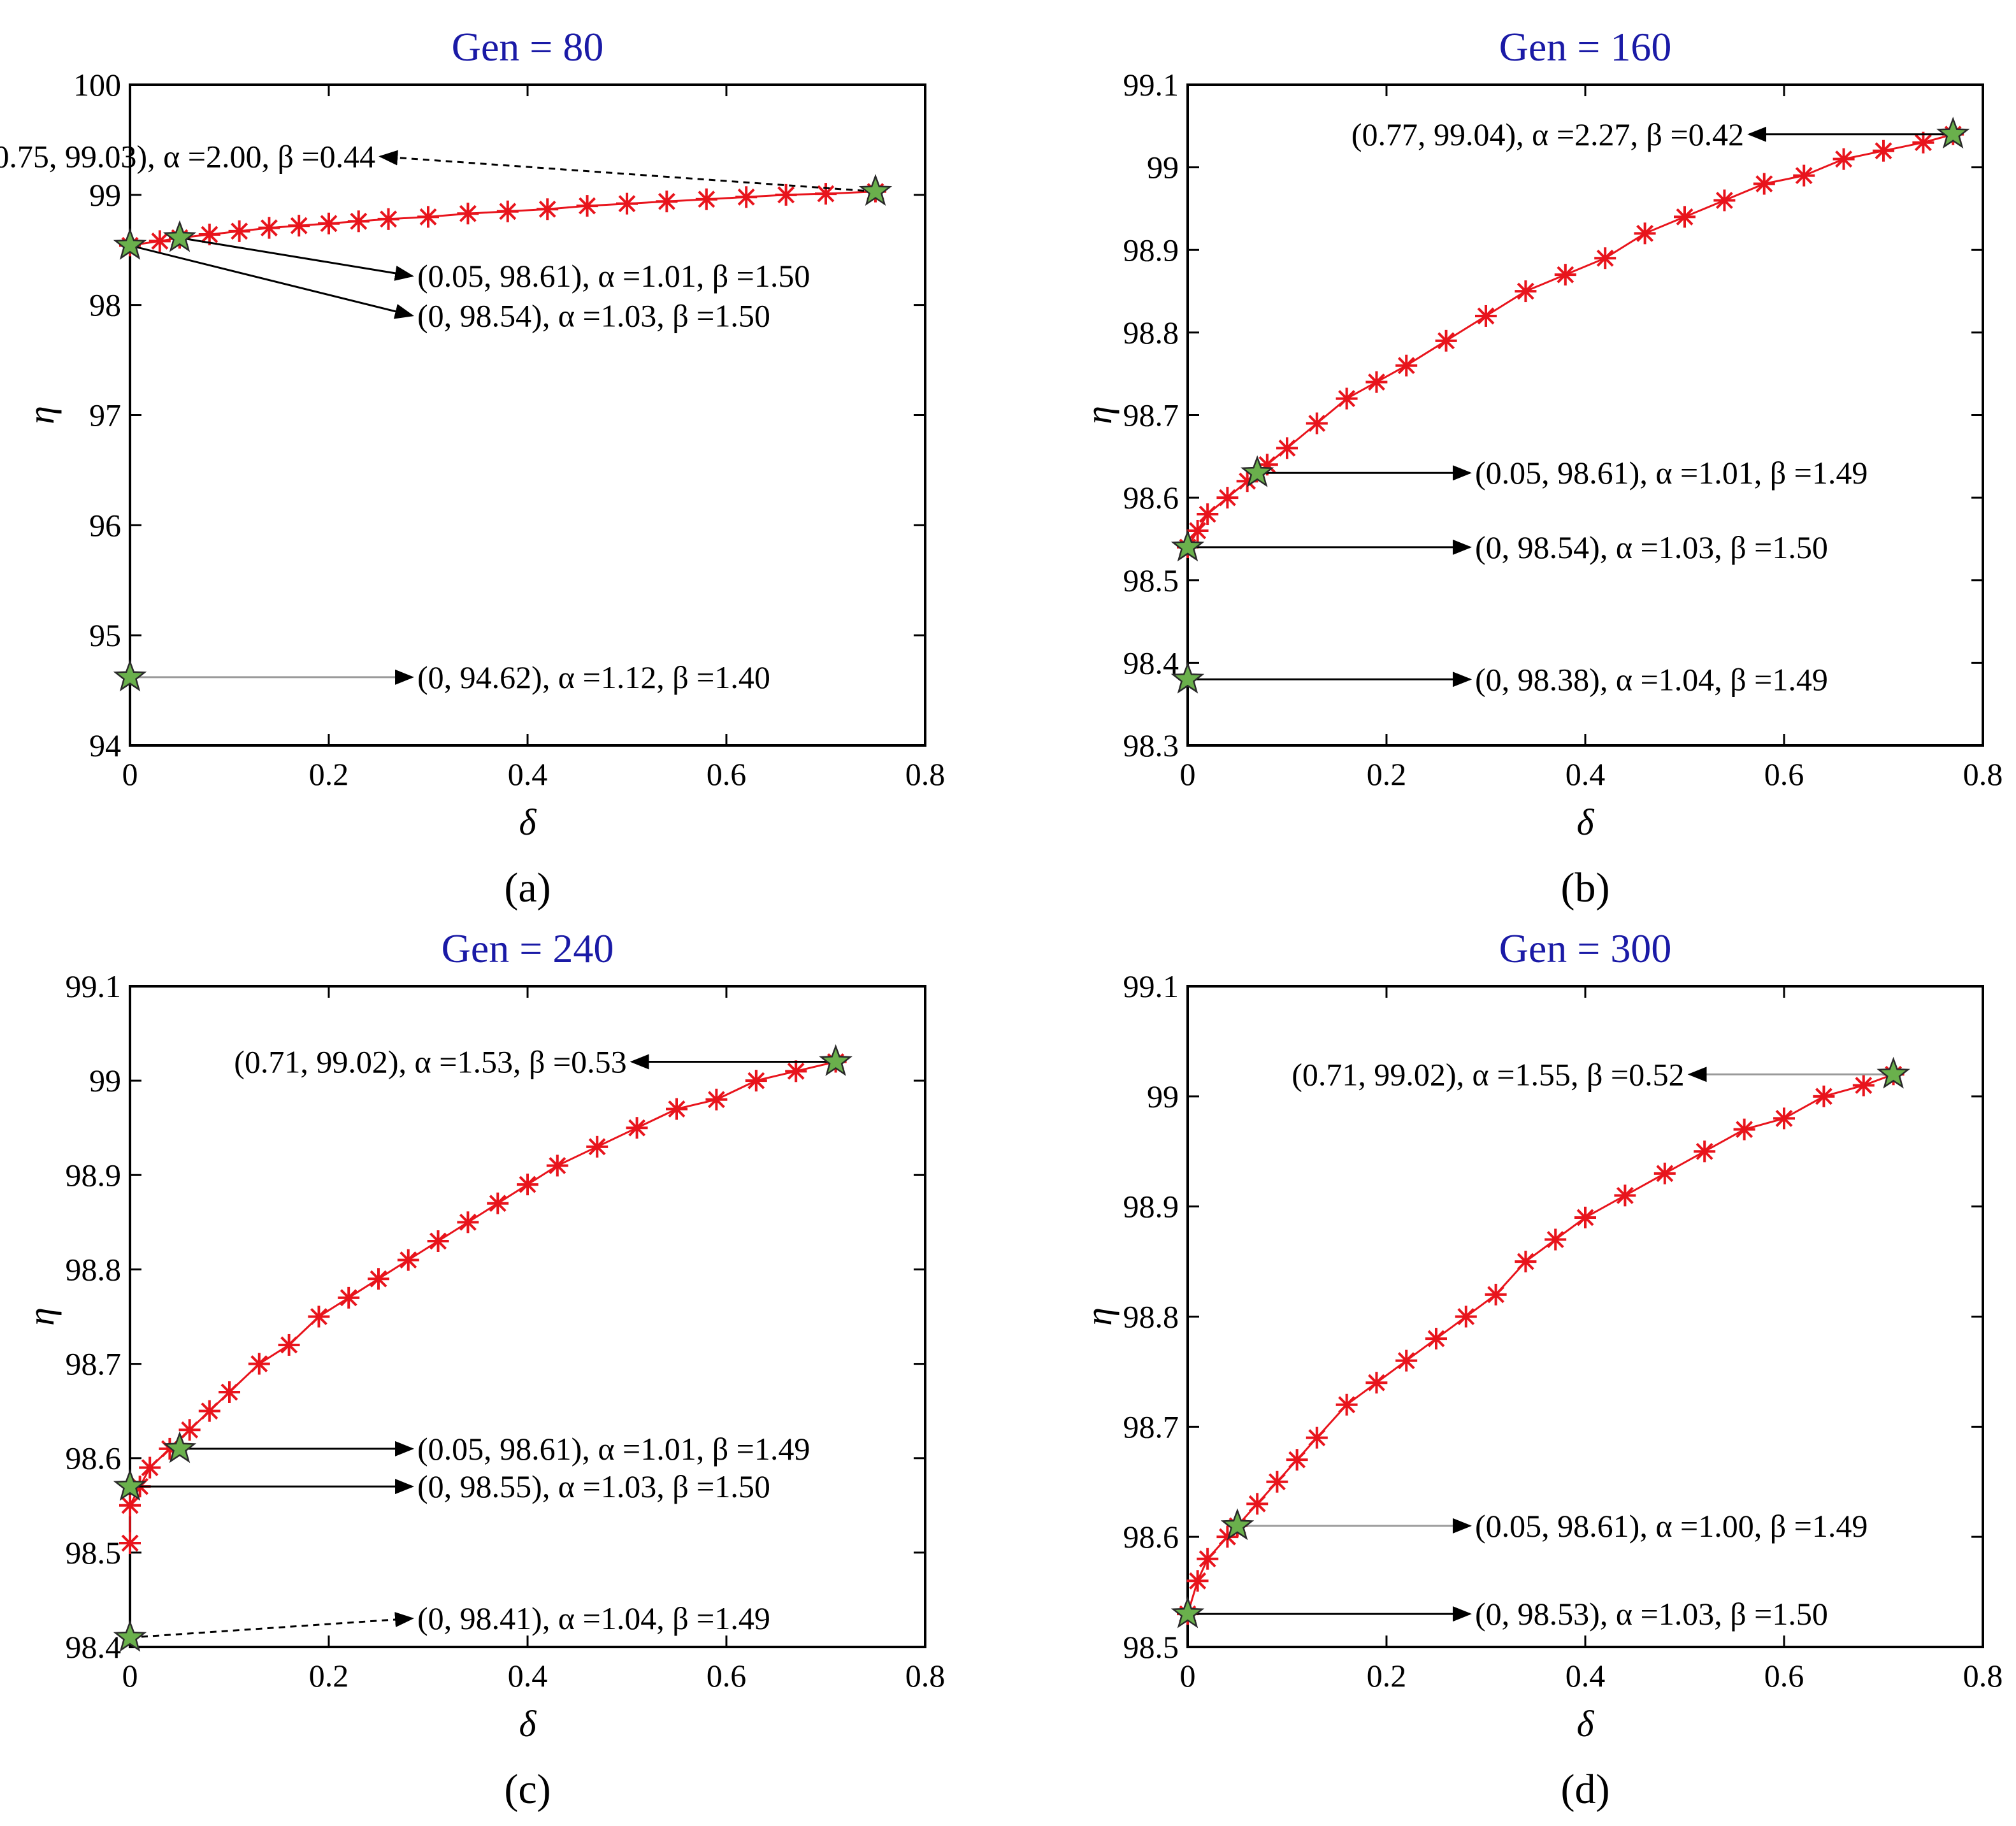 This screenshot has height=1826, width=2016. Describe the element at coordinates (486, 257) in the screenshot. I see `highlight-point: (0.05, 98.61), α =1.01, β =1.50` at that location.